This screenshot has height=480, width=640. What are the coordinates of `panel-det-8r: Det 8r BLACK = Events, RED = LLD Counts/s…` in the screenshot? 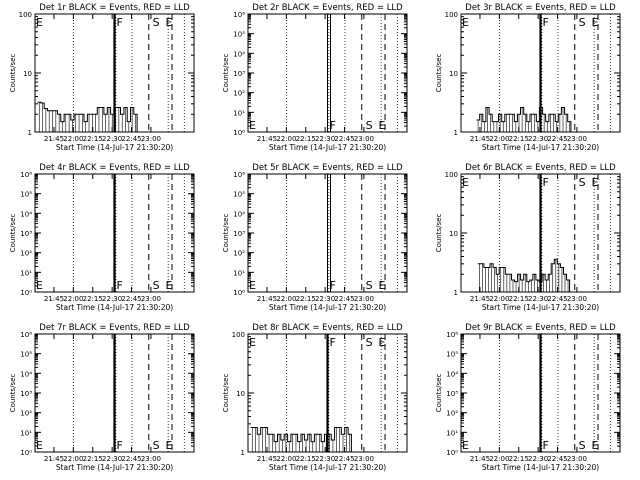 It's located at (315, 397).